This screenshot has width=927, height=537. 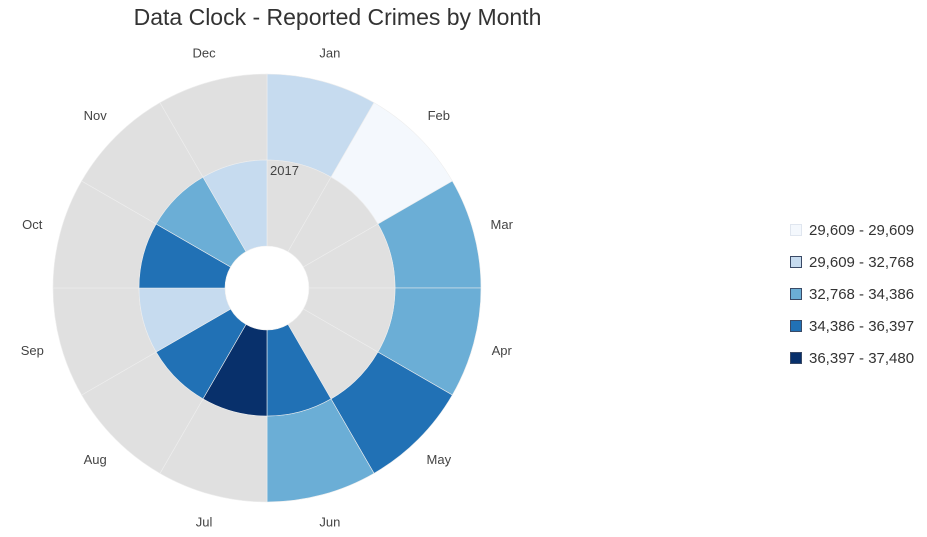 I want to click on month-label-jul: Jul, so click(x=204, y=522).